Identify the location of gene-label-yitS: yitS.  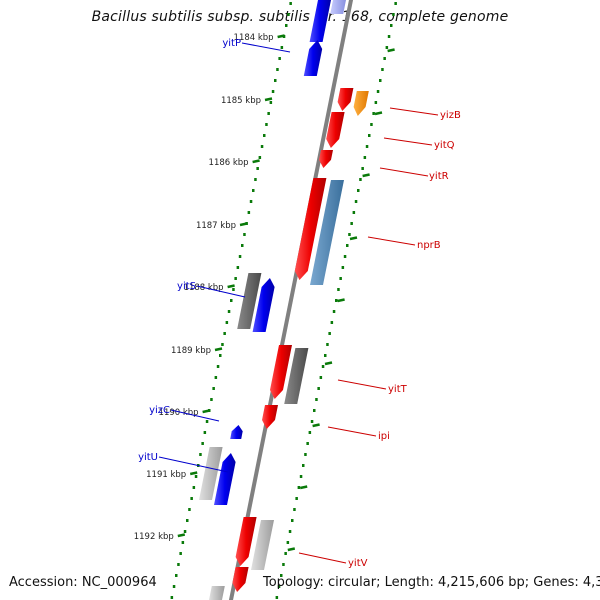
(186, 286).